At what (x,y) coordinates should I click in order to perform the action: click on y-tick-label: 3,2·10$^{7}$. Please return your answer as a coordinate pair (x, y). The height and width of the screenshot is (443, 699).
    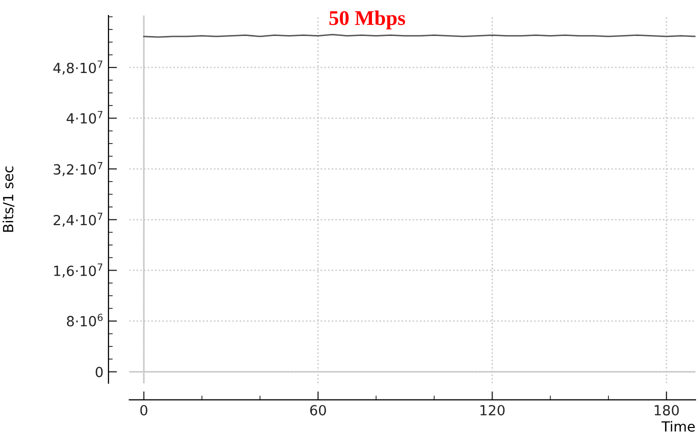
    Looking at the image, I should click on (78, 169).